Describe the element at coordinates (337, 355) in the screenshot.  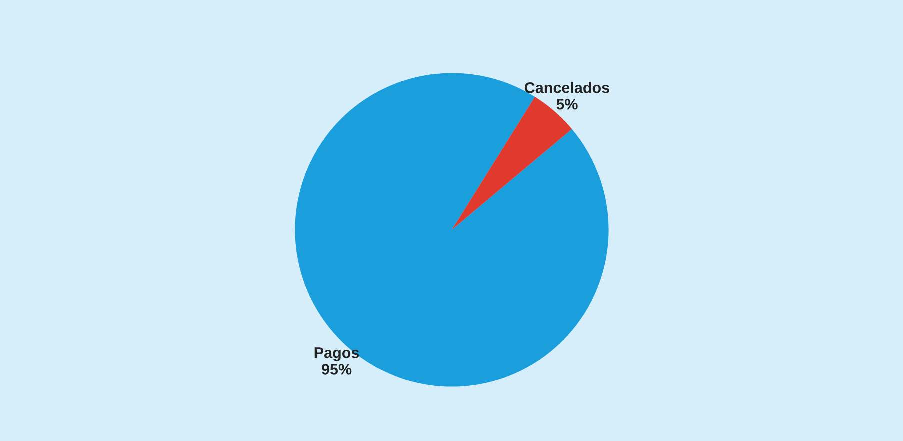
I see `slice-label: Pagos` at that location.